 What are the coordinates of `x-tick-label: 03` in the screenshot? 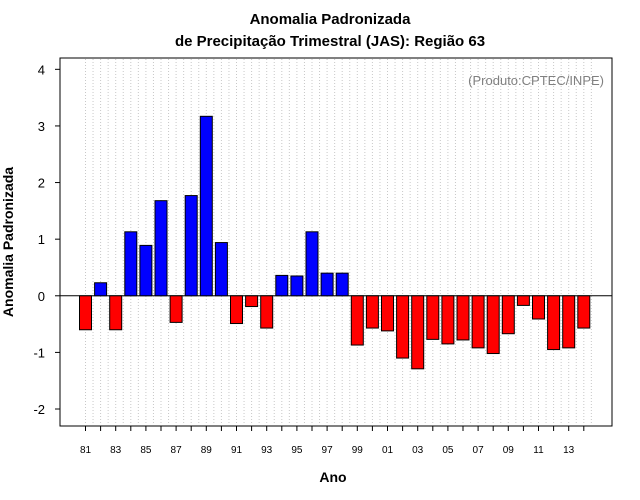 It's located at (418, 450).